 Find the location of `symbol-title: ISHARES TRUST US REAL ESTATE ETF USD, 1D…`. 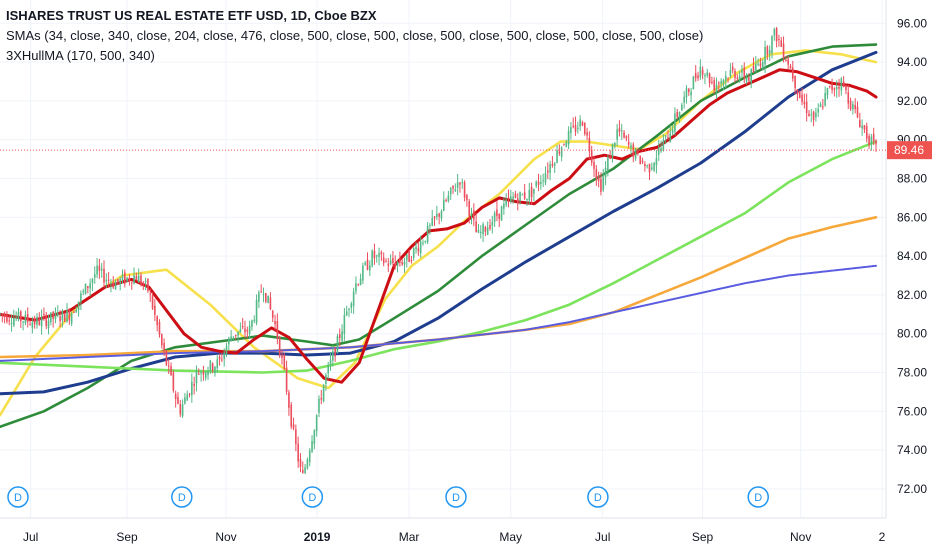

symbol-title: ISHARES TRUST US REAL ESTATE ETF USD, 1D… is located at coordinates (191, 15).